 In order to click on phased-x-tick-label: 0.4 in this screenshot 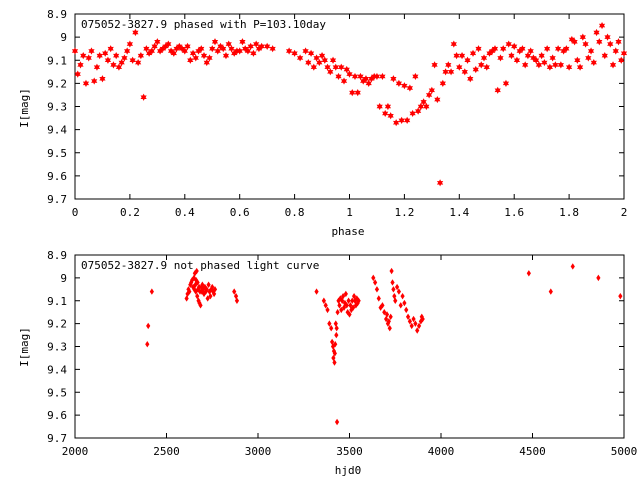, I will do `click(185, 212)`.